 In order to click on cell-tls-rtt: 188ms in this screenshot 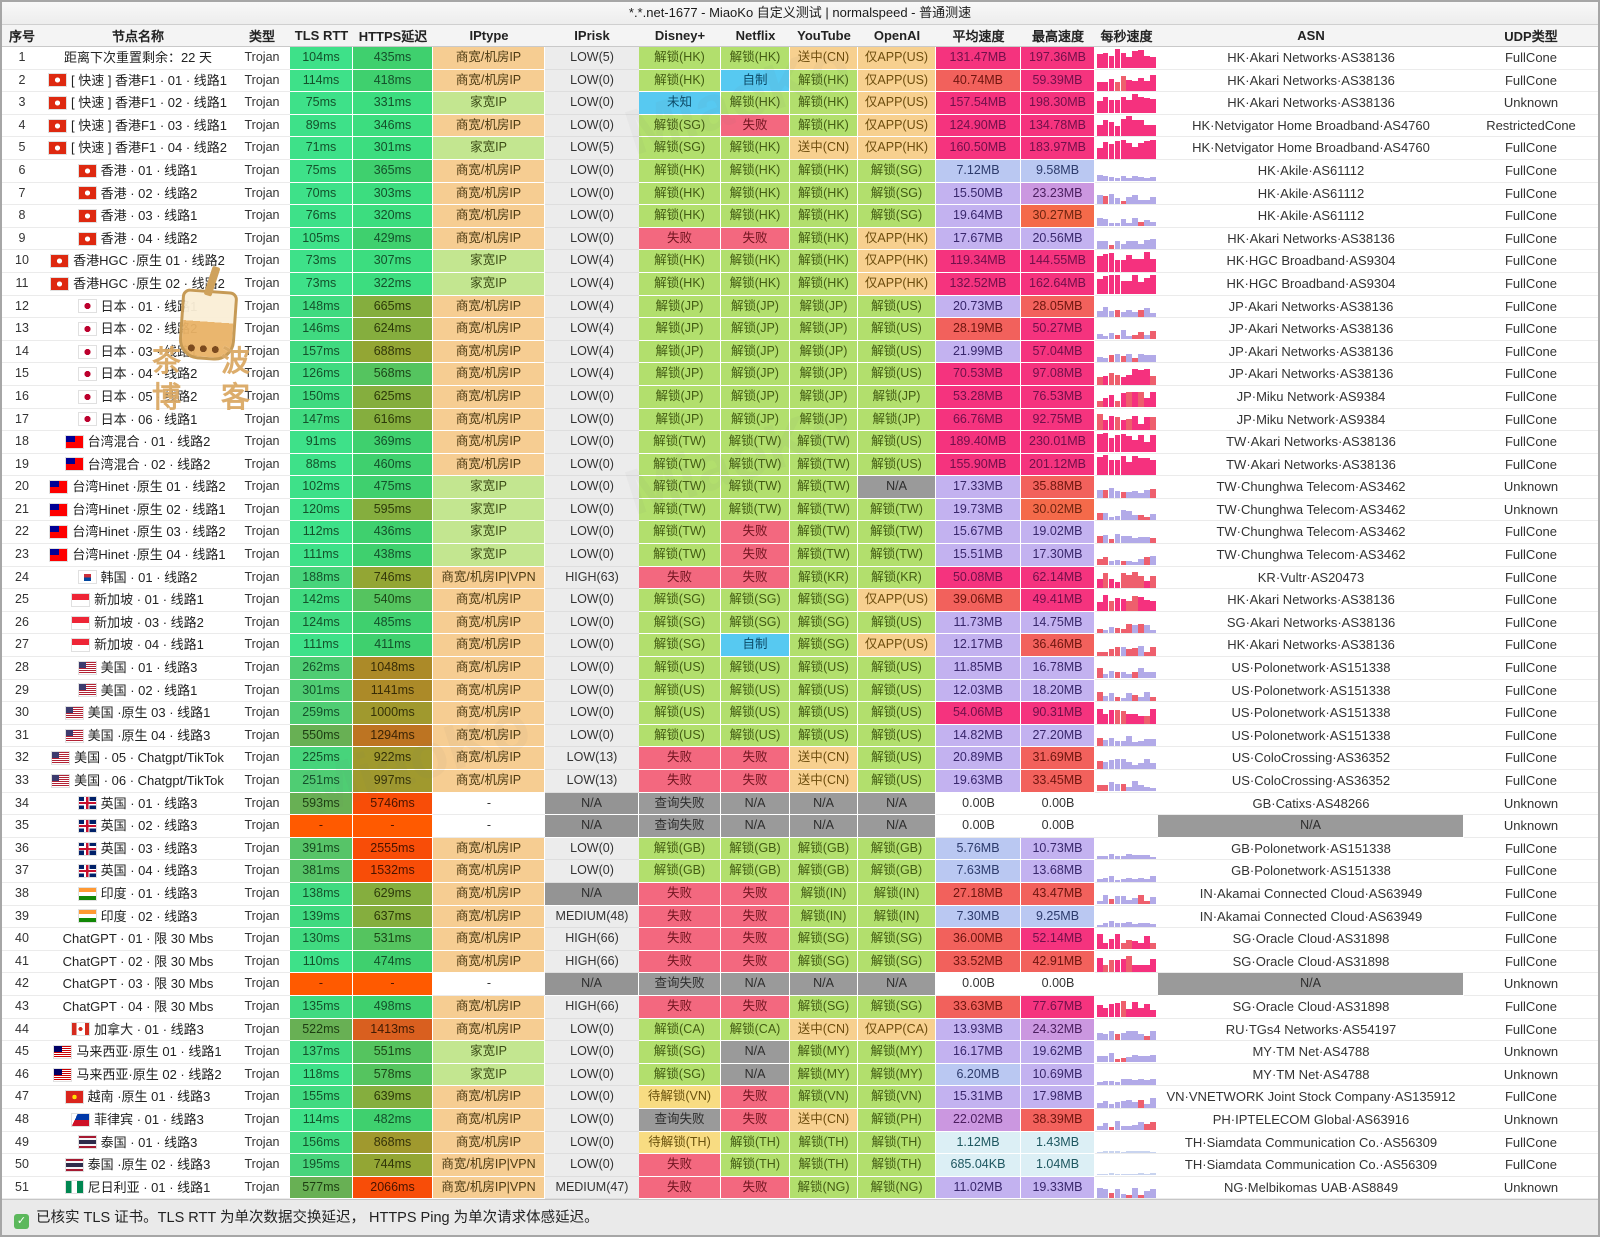, I will do `click(321, 578)`.